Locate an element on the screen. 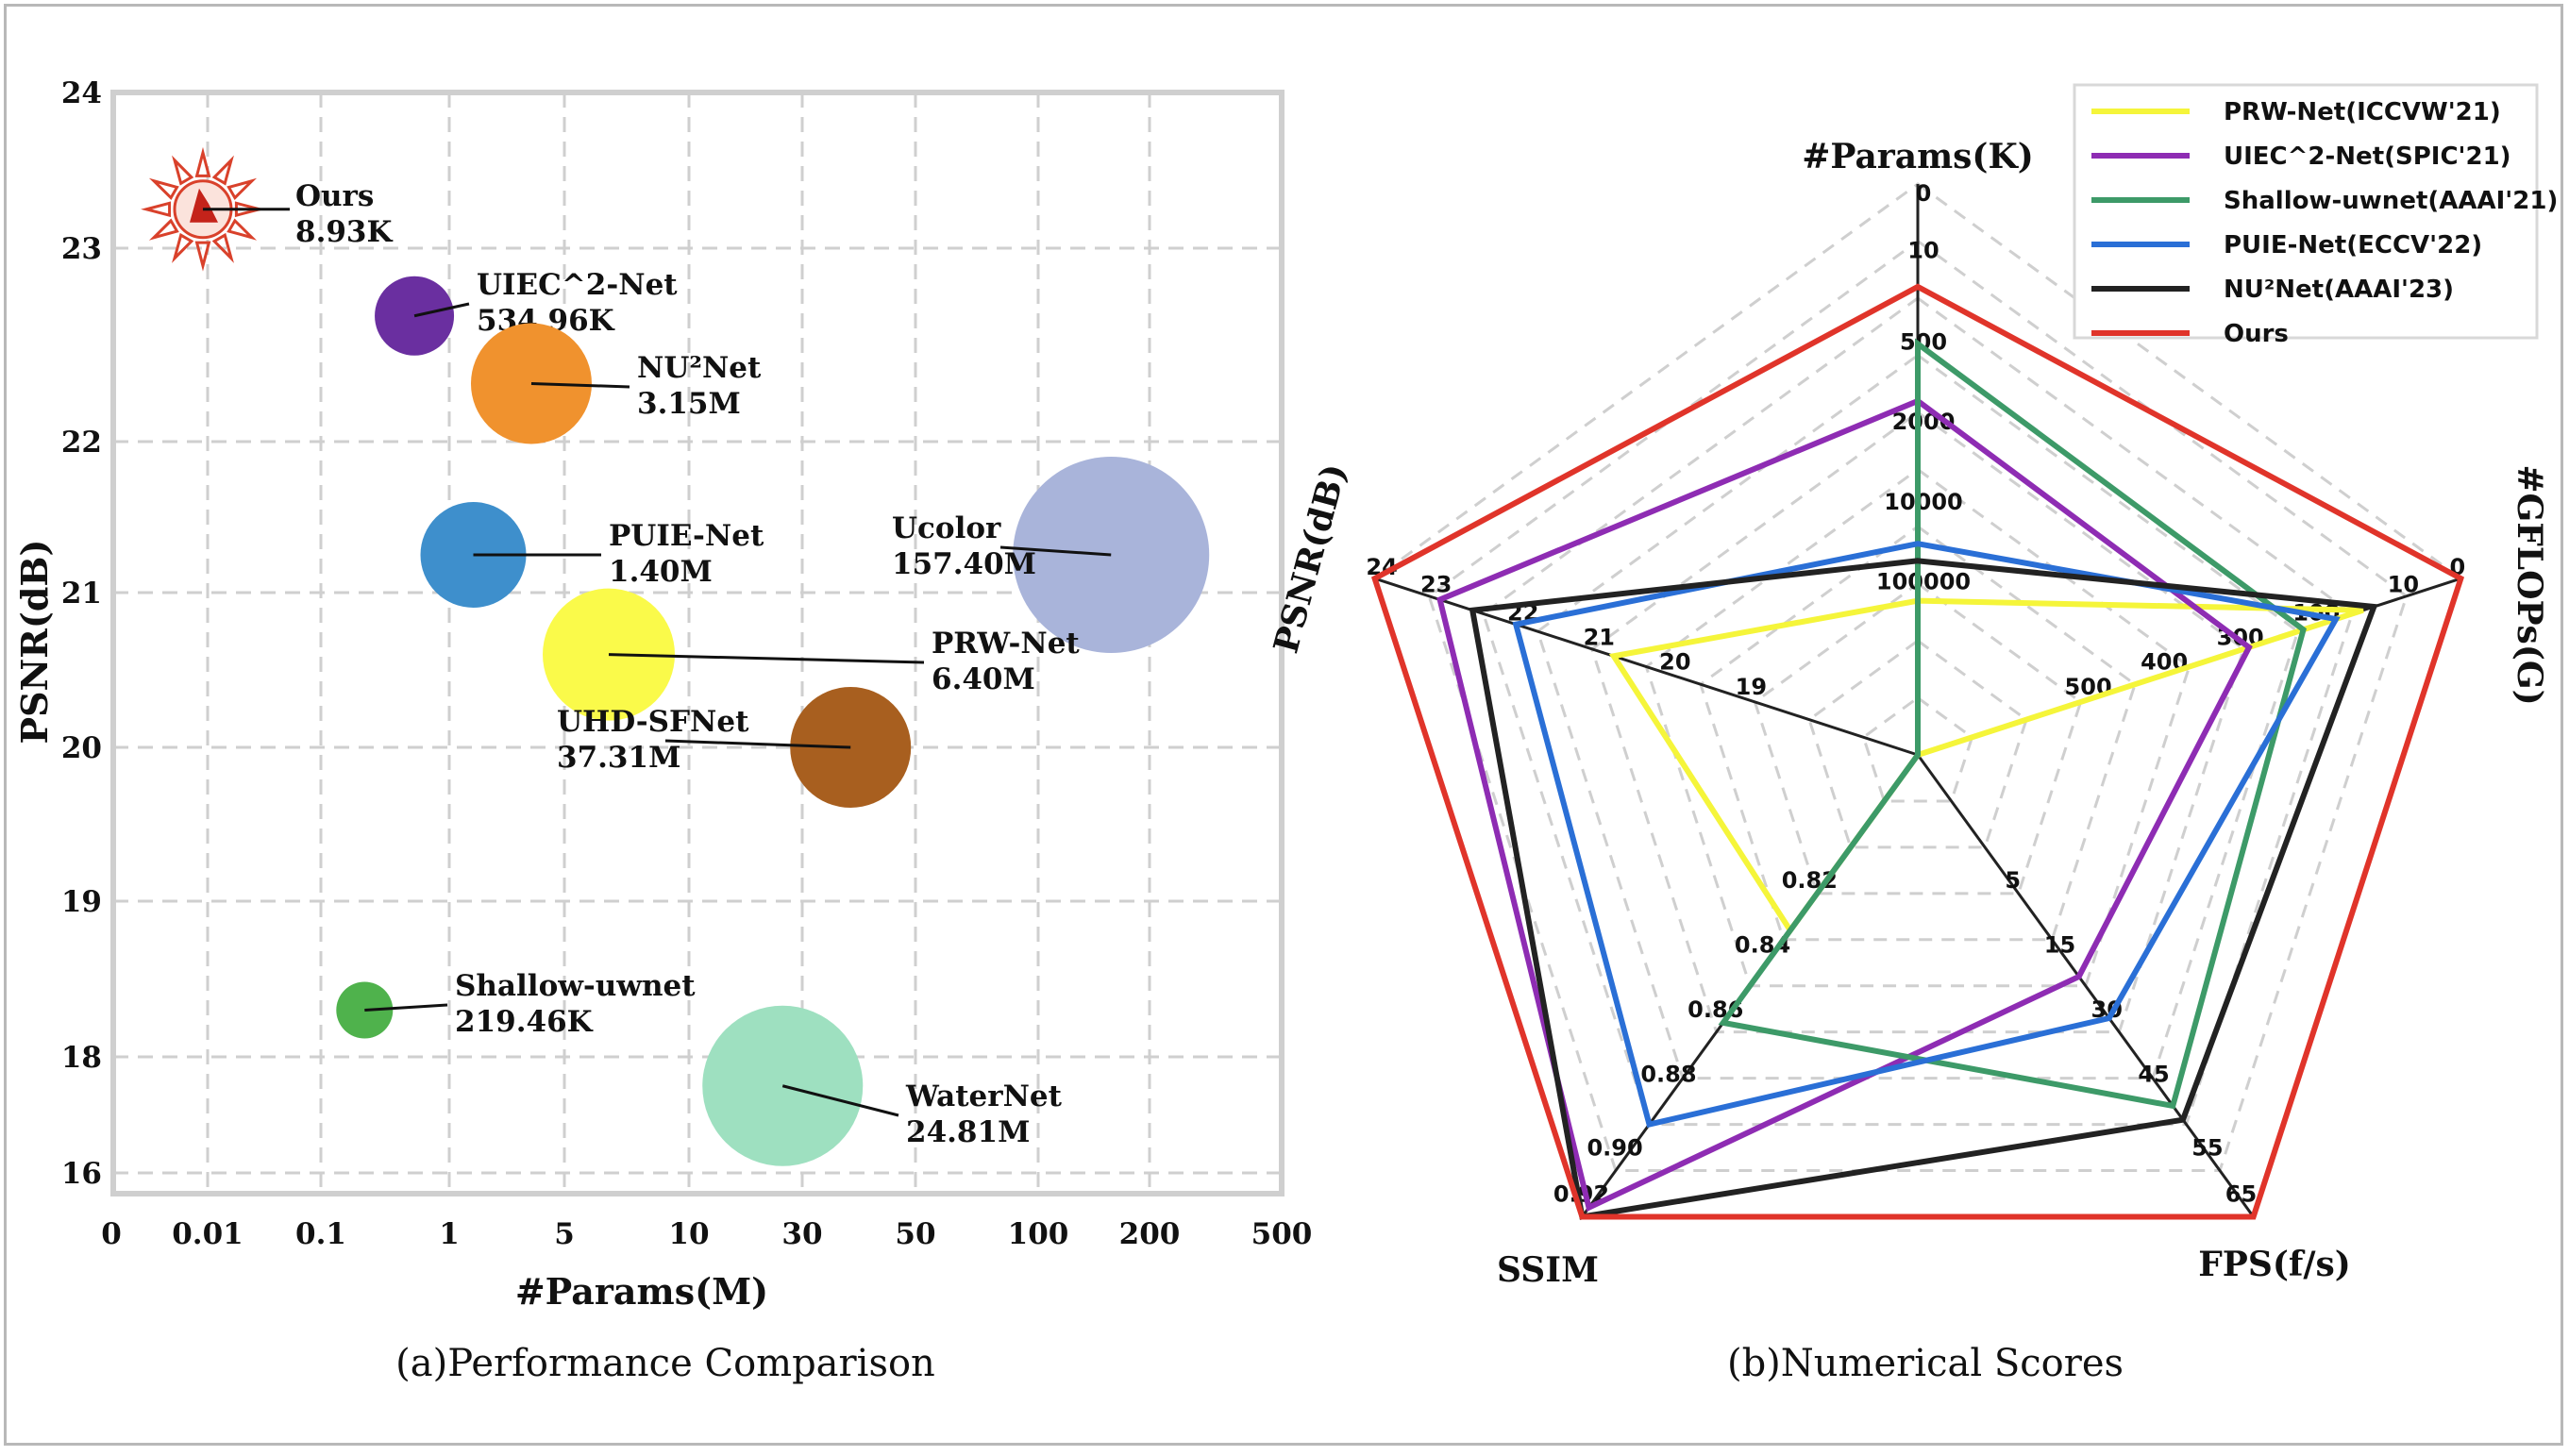  legend-label: PRW-Net(ICCVW'21) is located at coordinates (2362, 112).